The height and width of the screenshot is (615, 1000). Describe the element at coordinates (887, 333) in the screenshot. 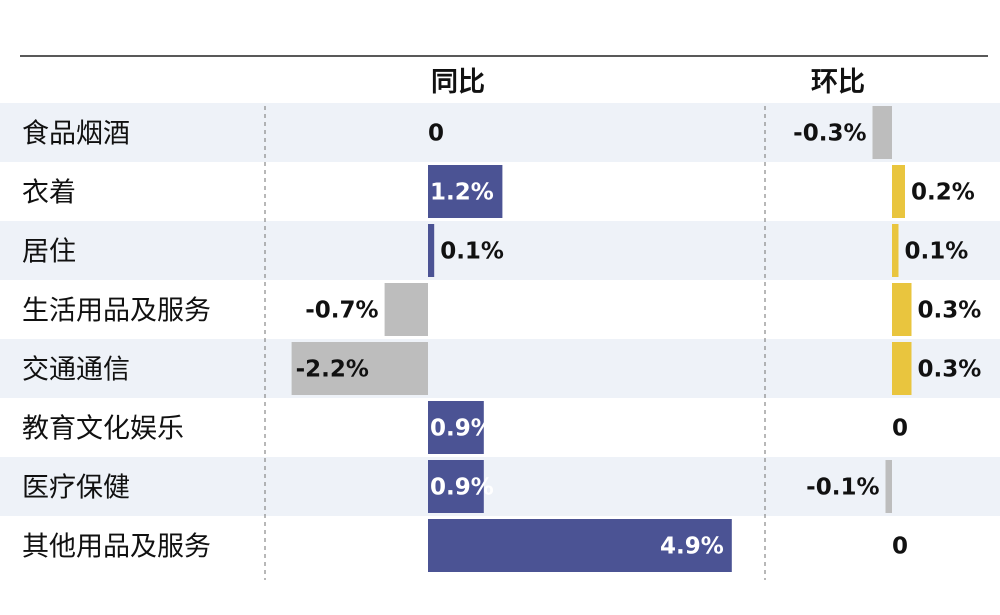

I see `mom-bars: -0.3% 0.2% 0.1% 0.3% 0.3% 0 -0.1% 0` at that location.